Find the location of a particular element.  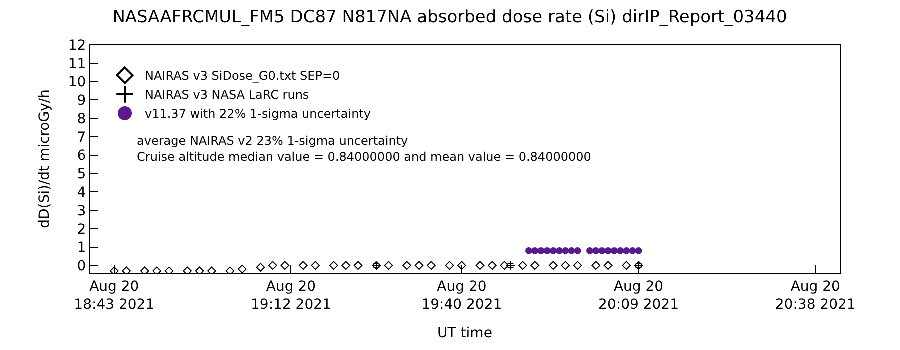

y-tick-label: 7 is located at coordinates (81, 138).